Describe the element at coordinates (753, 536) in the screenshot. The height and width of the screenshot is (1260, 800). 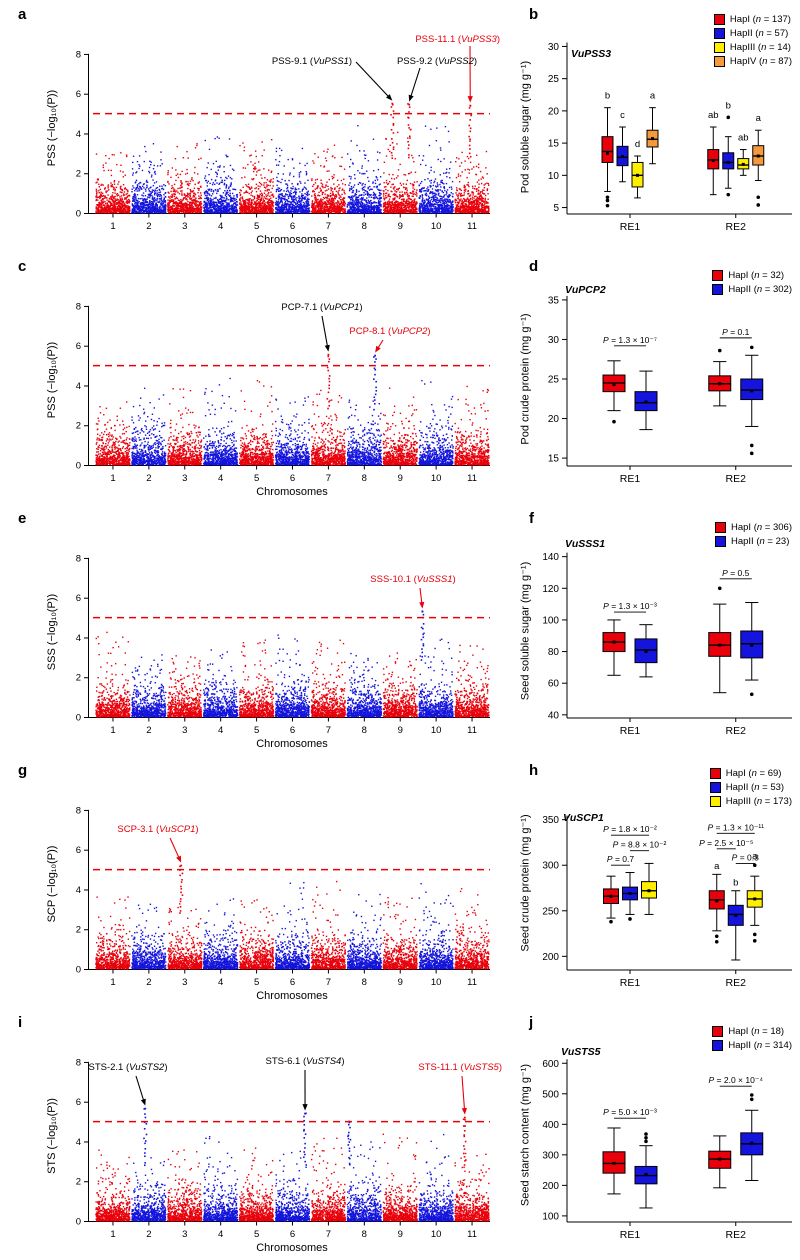
I see `legend: HapI (n = 306) HapII (n = 23)` at that location.